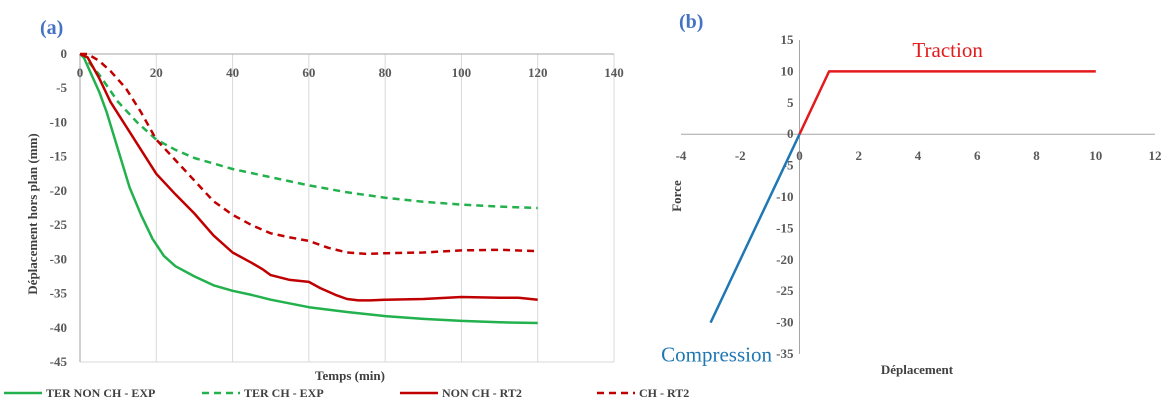 The image size is (1170, 406). What do you see at coordinates (51, 28) in the screenshot?
I see `a-panel-label: (a)` at bounding box center [51, 28].